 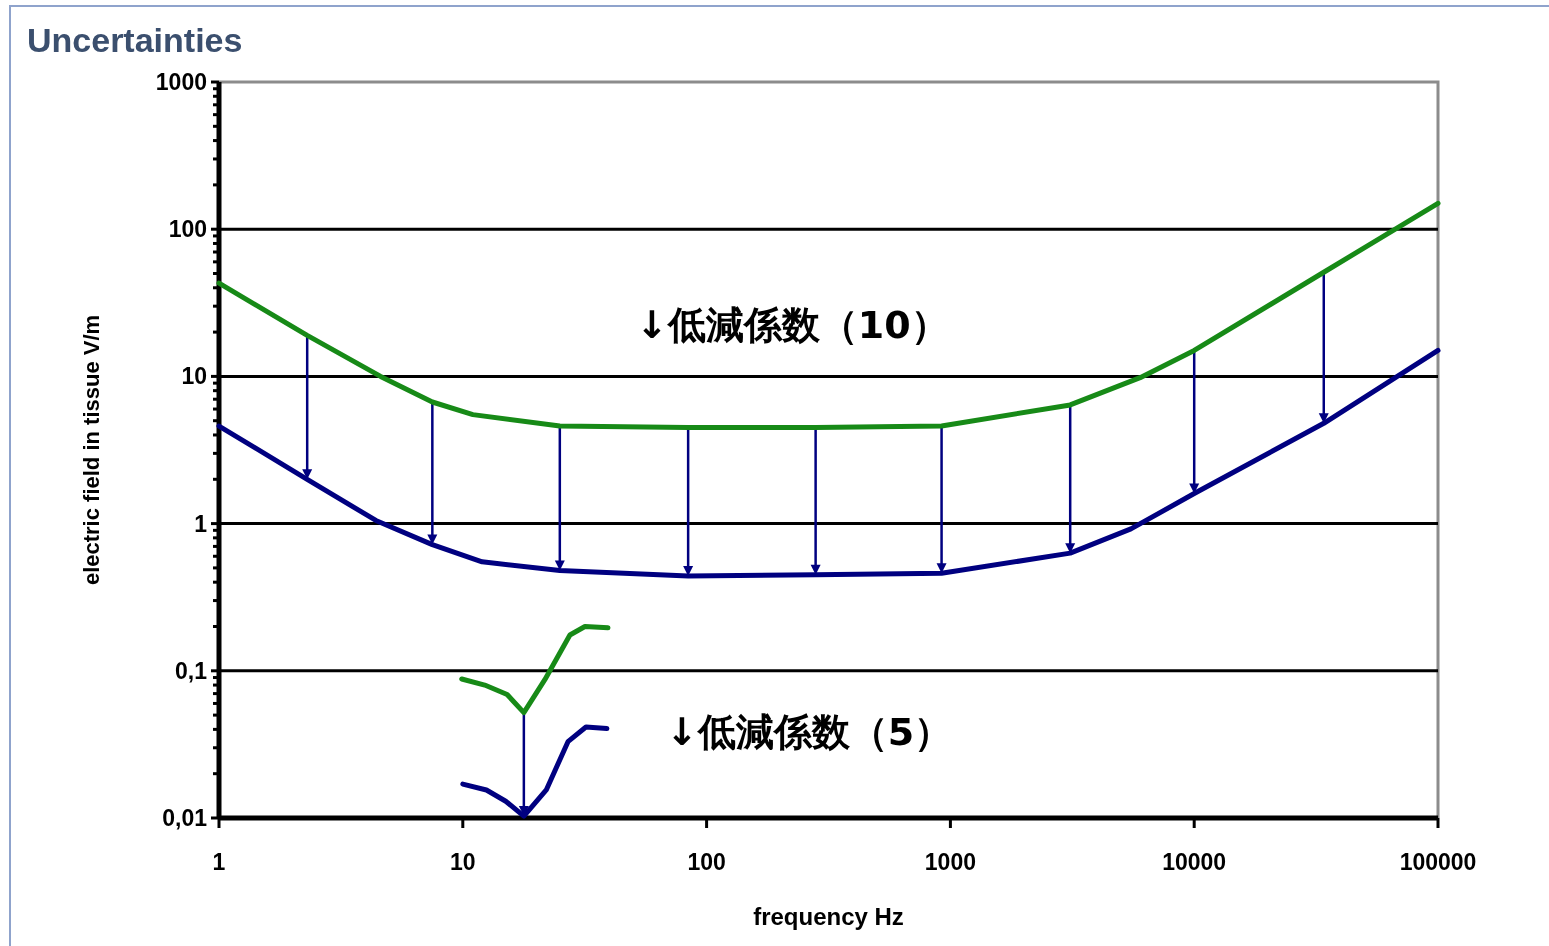 What do you see at coordinates (181, 82) in the screenshot?
I see `y-tick-label: 1000` at bounding box center [181, 82].